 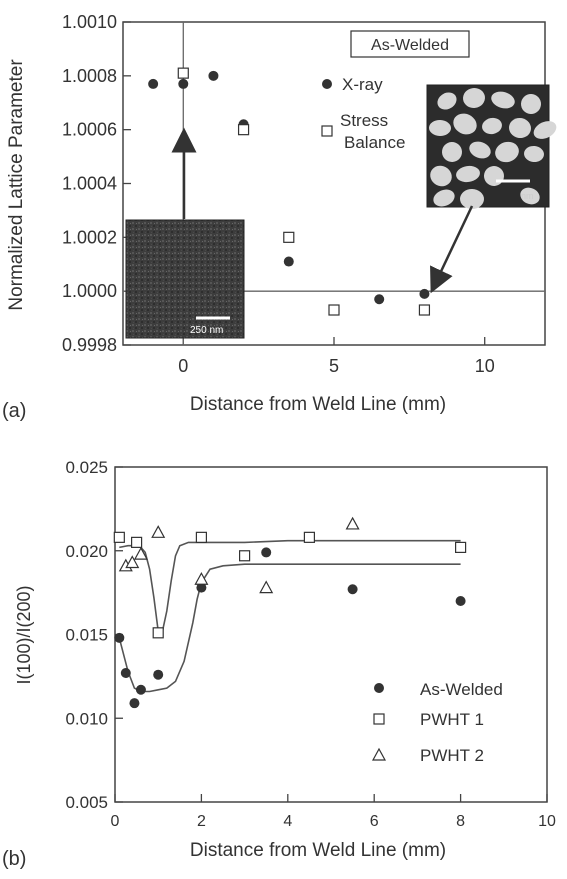 What do you see at coordinates (86, 718) in the screenshot?
I see `b-y-tick-label: 0.010` at bounding box center [86, 718].